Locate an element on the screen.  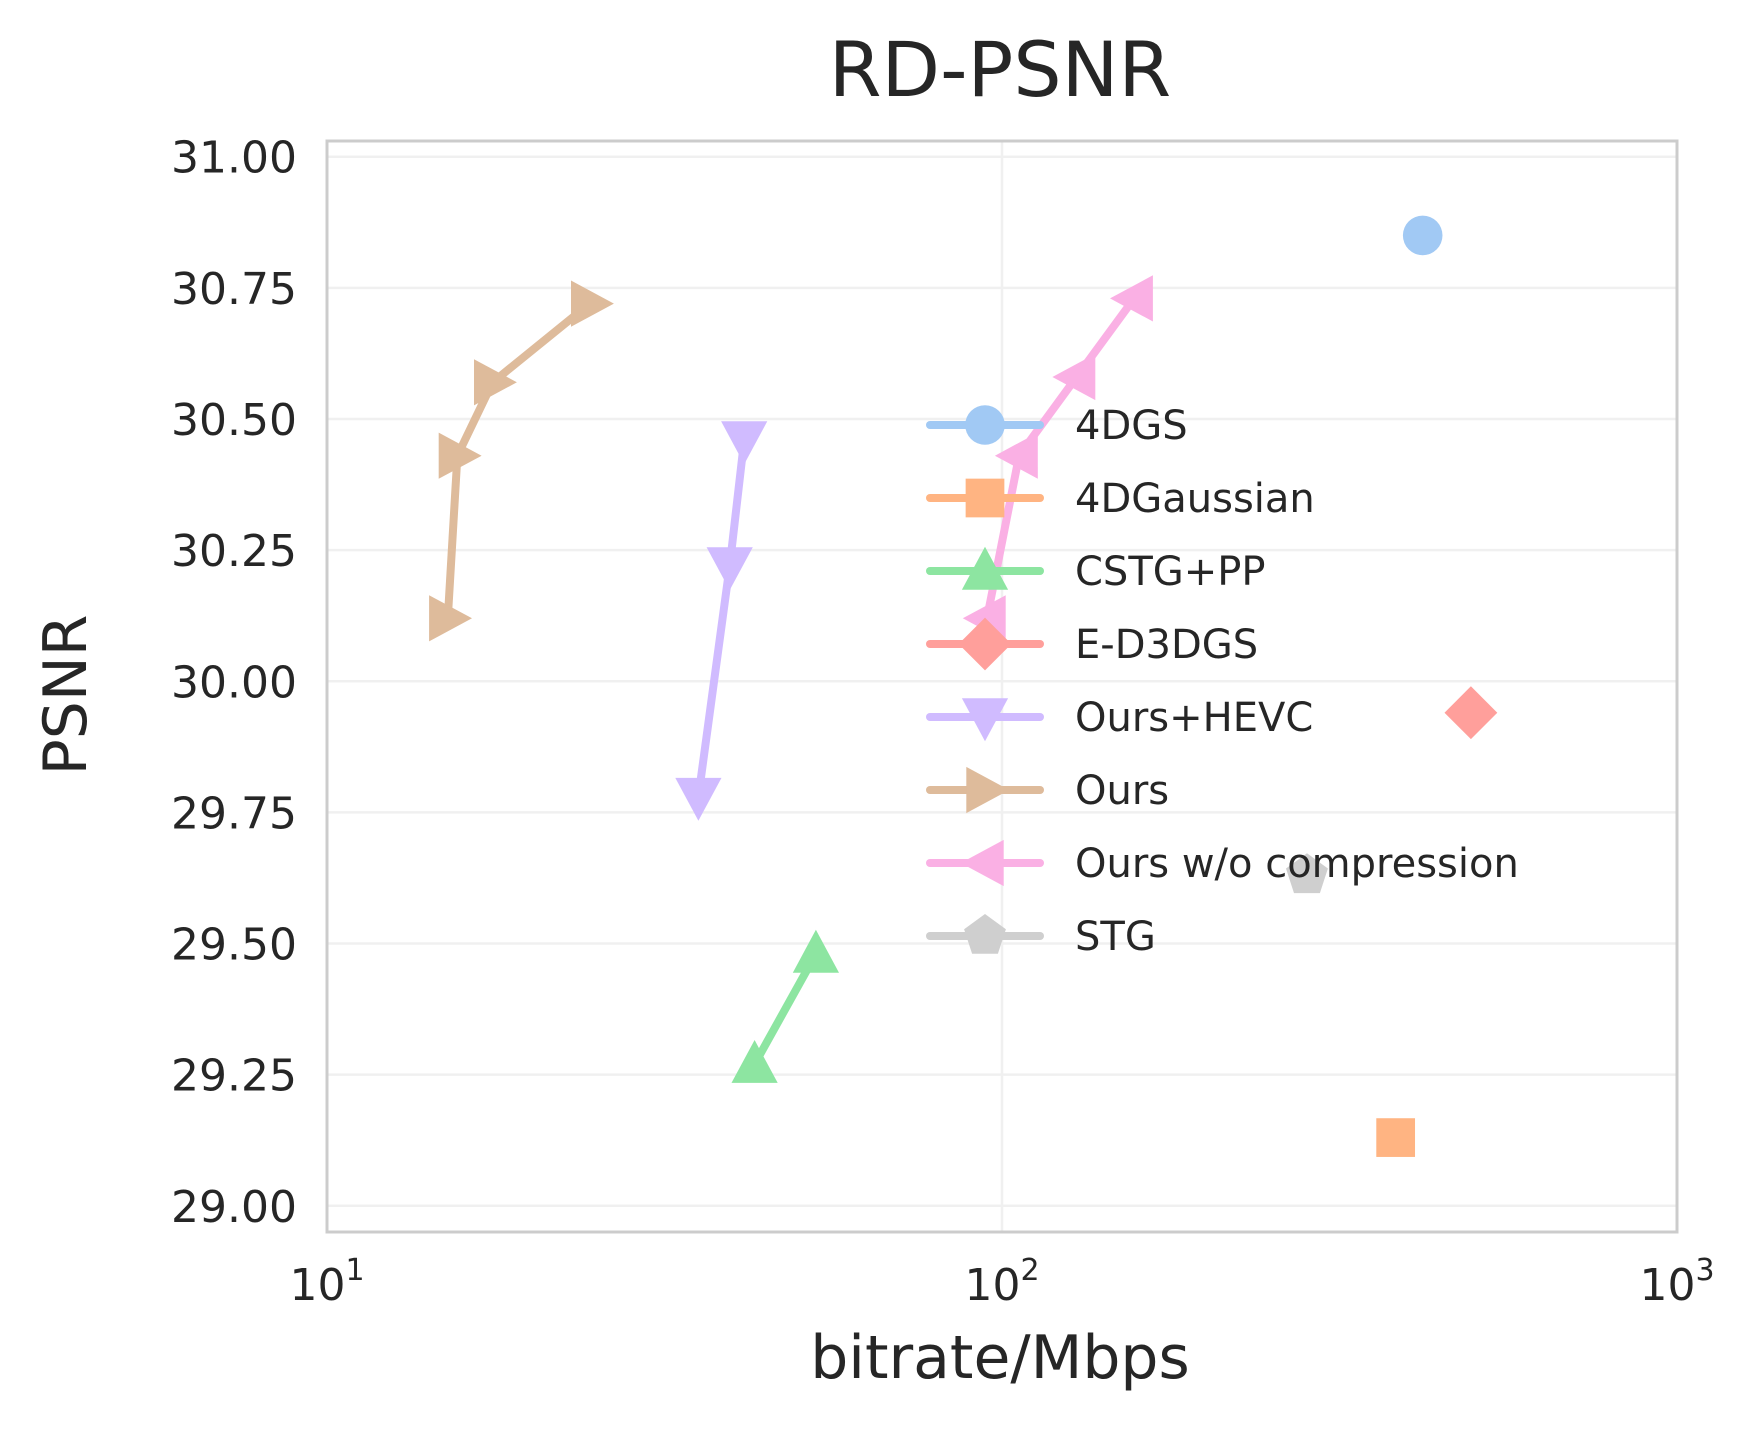
legend-item: STG is located at coordinates (1041, 937).